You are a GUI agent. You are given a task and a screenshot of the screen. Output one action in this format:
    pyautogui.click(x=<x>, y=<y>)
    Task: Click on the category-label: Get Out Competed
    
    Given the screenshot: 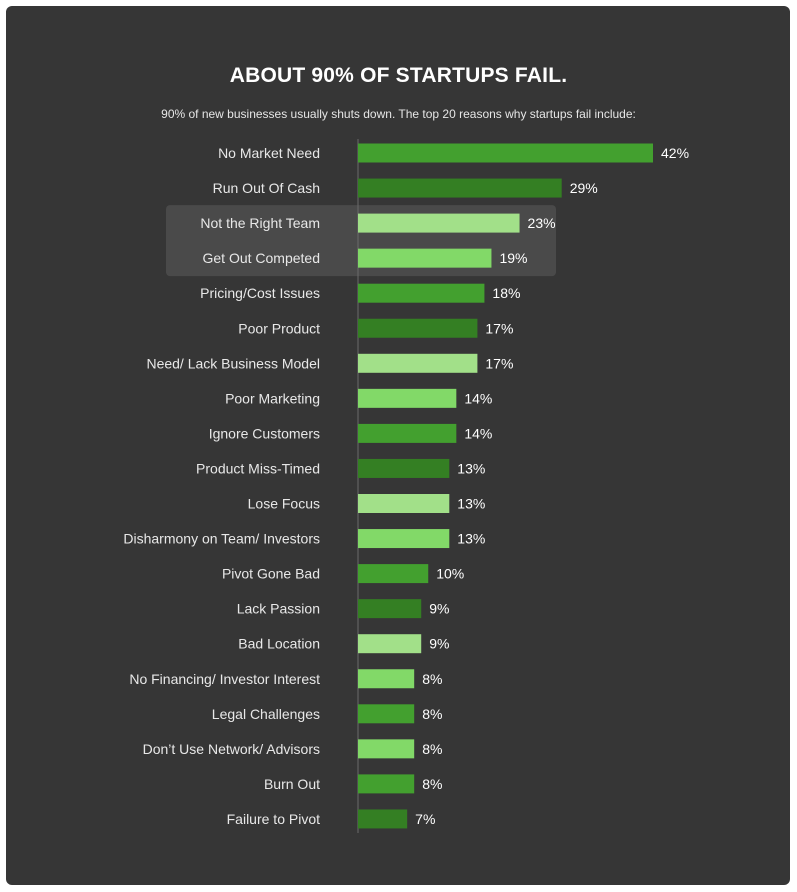 What is the action you would take?
    pyautogui.click(x=261, y=258)
    